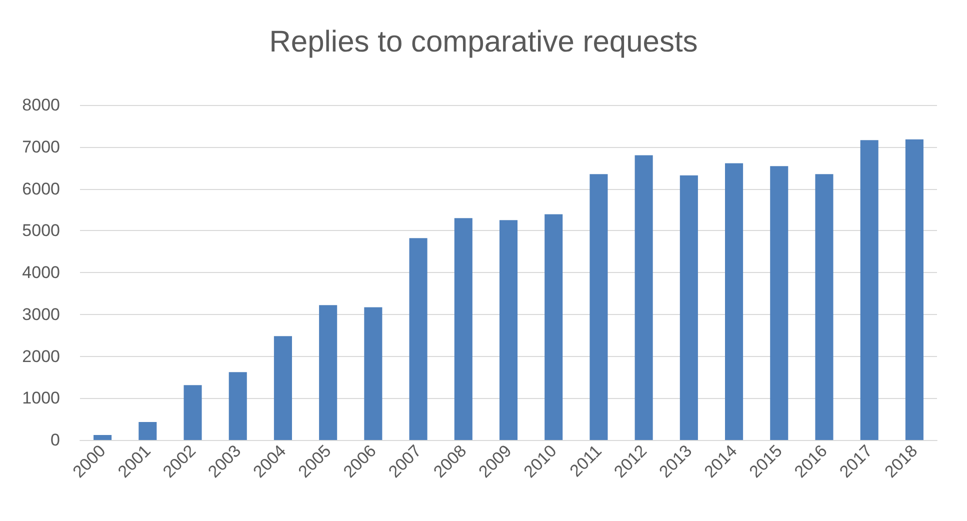 The image size is (967, 521). Describe the element at coordinates (41, 230) in the screenshot. I see `y-tick-label: 5000` at that location.